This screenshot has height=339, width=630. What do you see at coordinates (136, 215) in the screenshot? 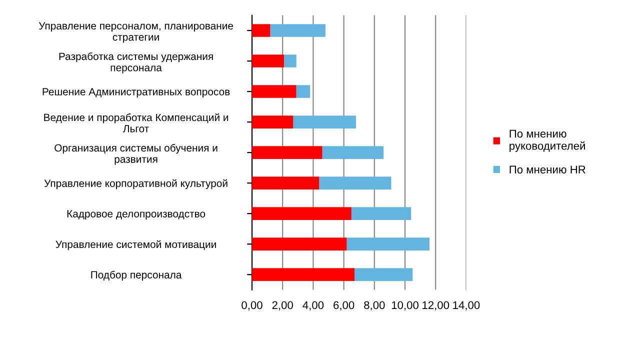
I see `y-tick-label: Кадровое делопроизводство` at bounding box center [136, 215].